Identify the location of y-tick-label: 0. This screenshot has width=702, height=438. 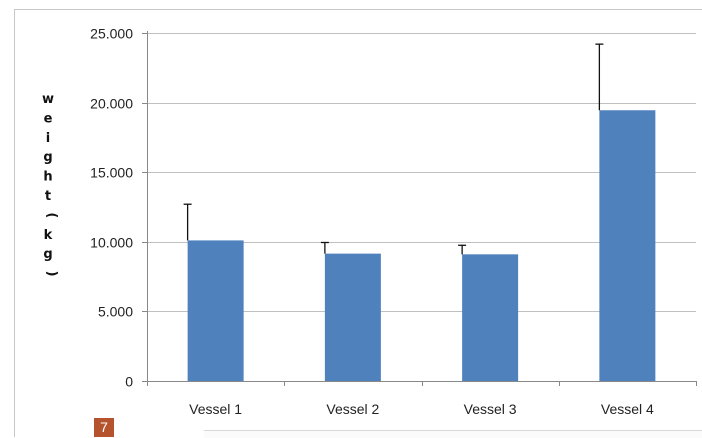
(129, 382).